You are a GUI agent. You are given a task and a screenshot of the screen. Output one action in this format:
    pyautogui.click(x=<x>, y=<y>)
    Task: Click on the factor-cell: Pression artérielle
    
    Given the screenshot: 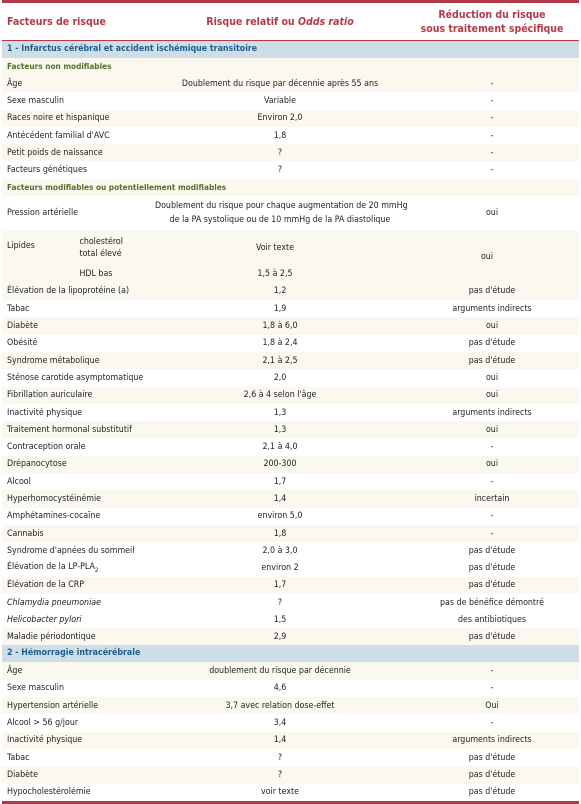 What is the action you would take?
    pyautogui.click(x=43, y=213)
    